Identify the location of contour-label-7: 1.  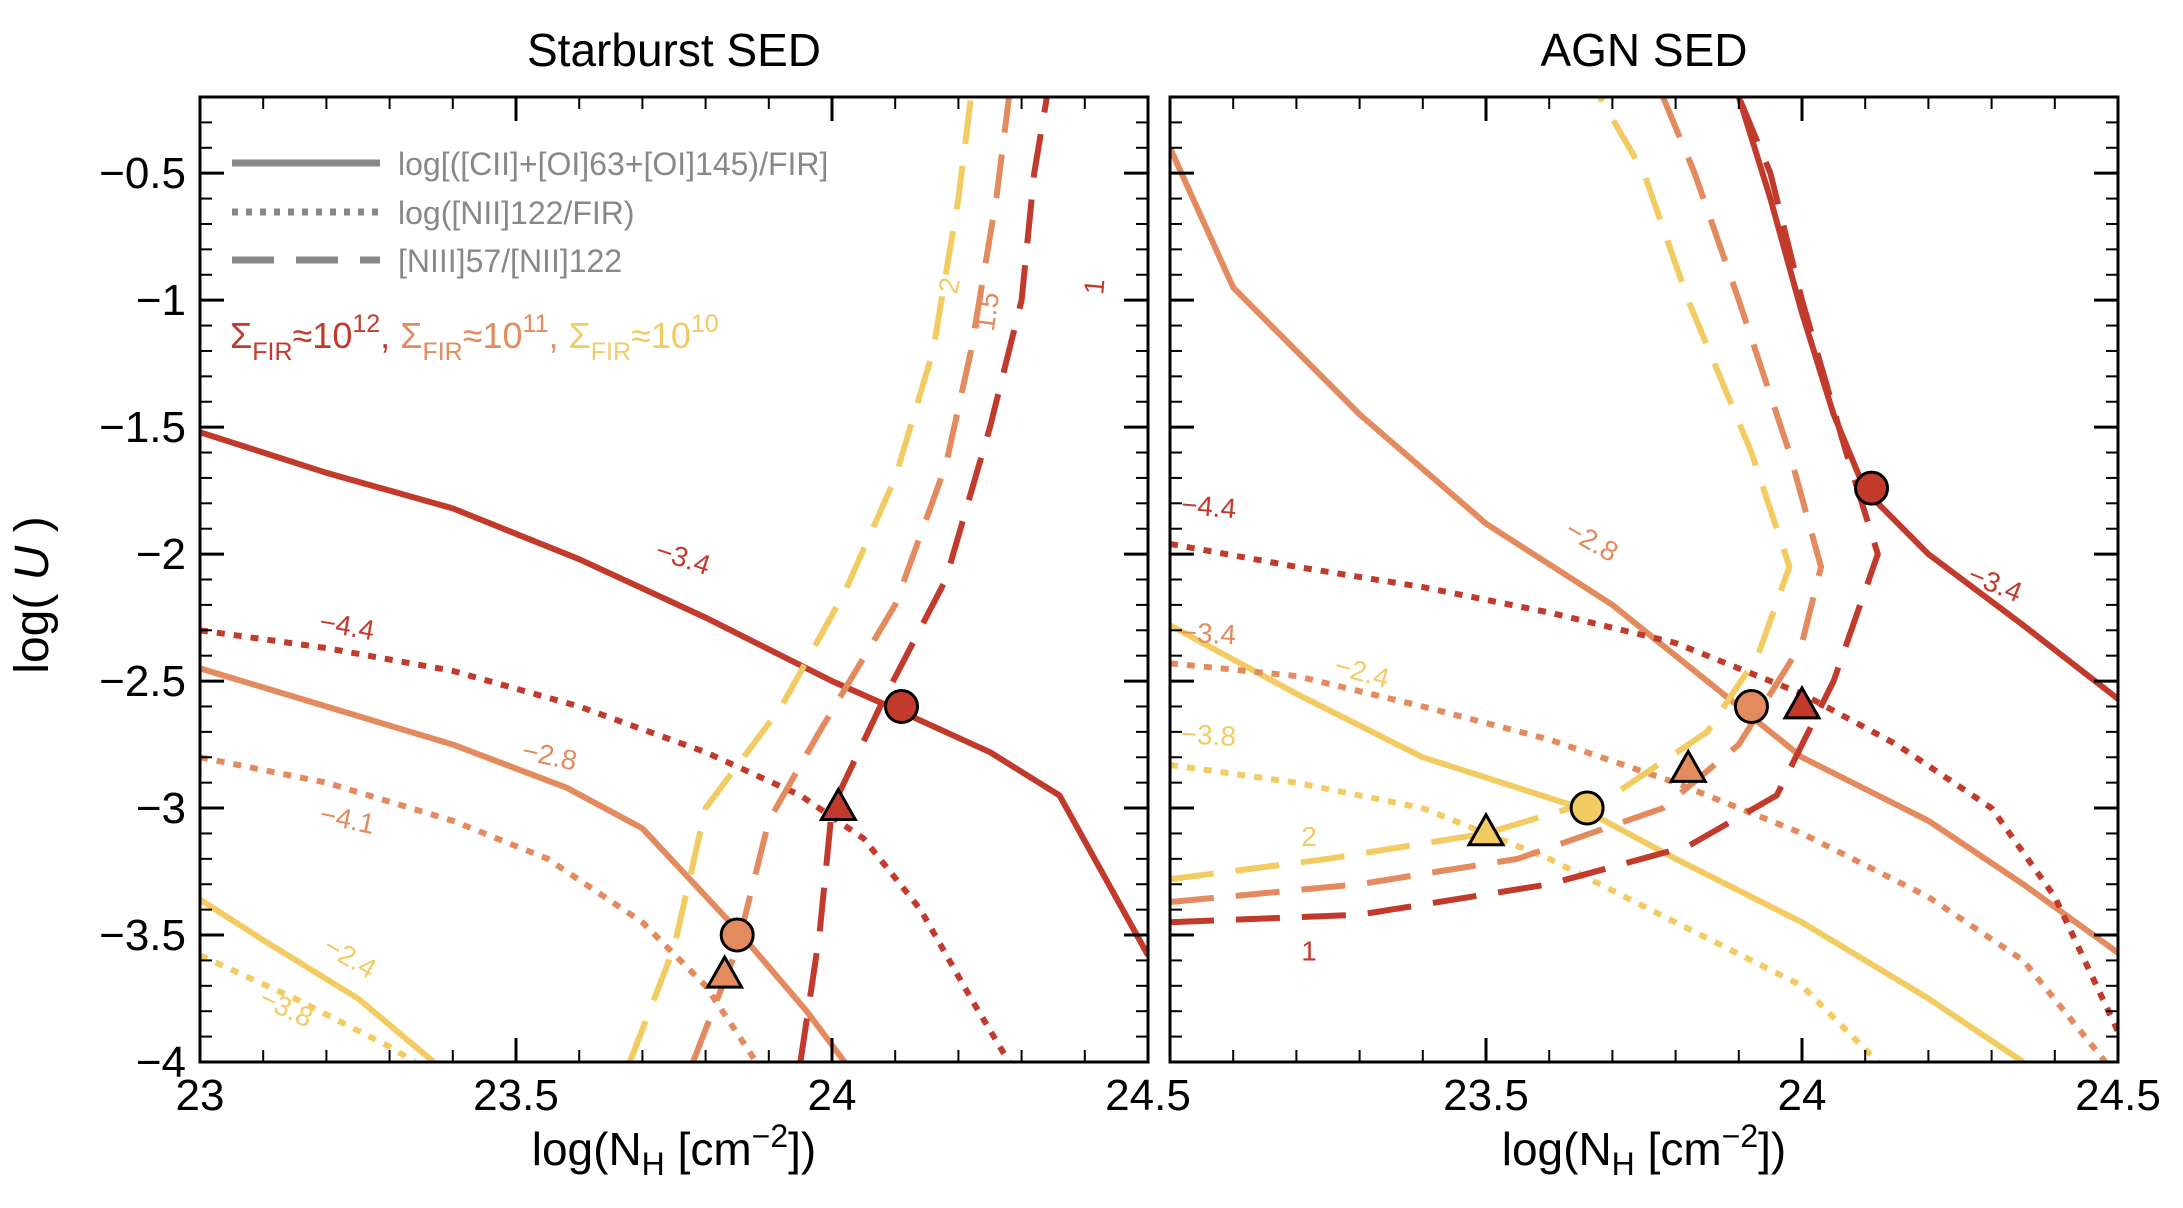
(1309, 950).